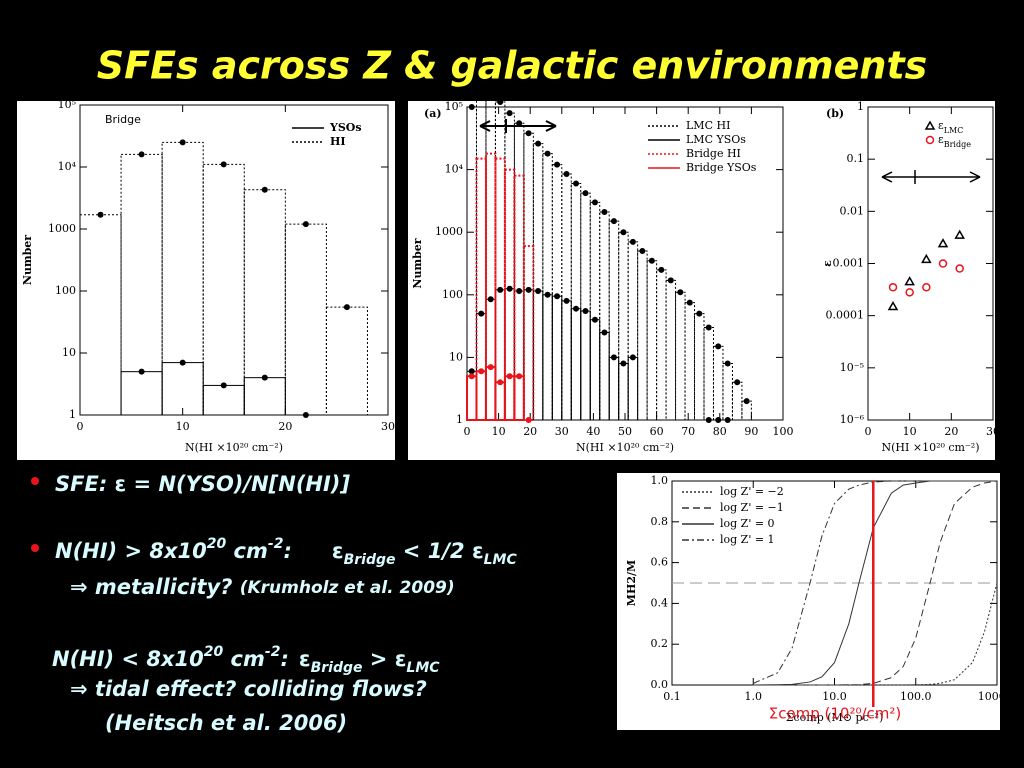  Describe the element at coordinates (916, 696) in the screenshot. I see `x-tick-label: 100.0` at that location.